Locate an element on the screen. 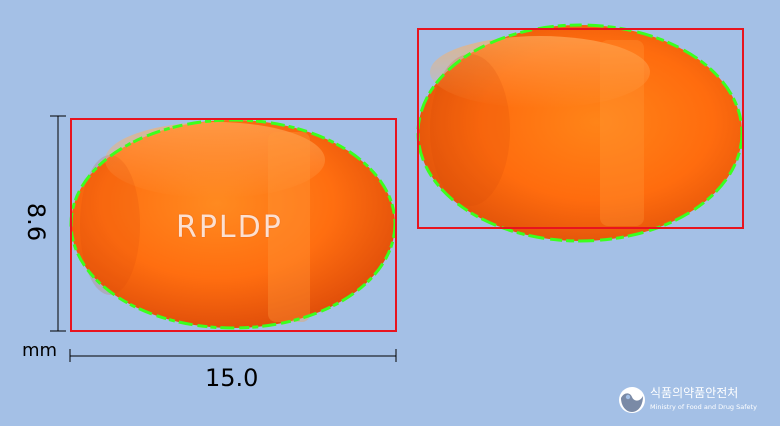 This screenshot has height=426, width=780. height-dimension-line is located at coordinates (58, 223).